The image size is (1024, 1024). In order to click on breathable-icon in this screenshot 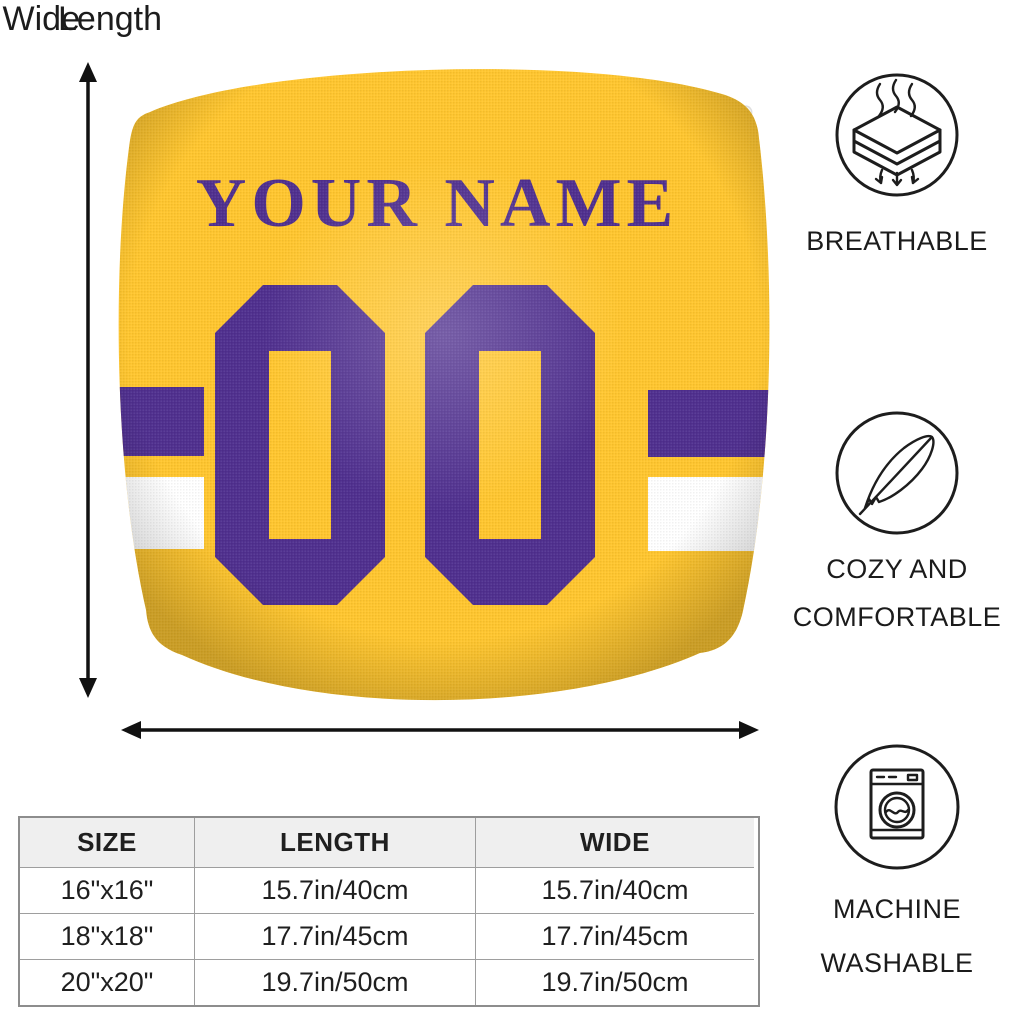, I will do `click(897, 135)`.